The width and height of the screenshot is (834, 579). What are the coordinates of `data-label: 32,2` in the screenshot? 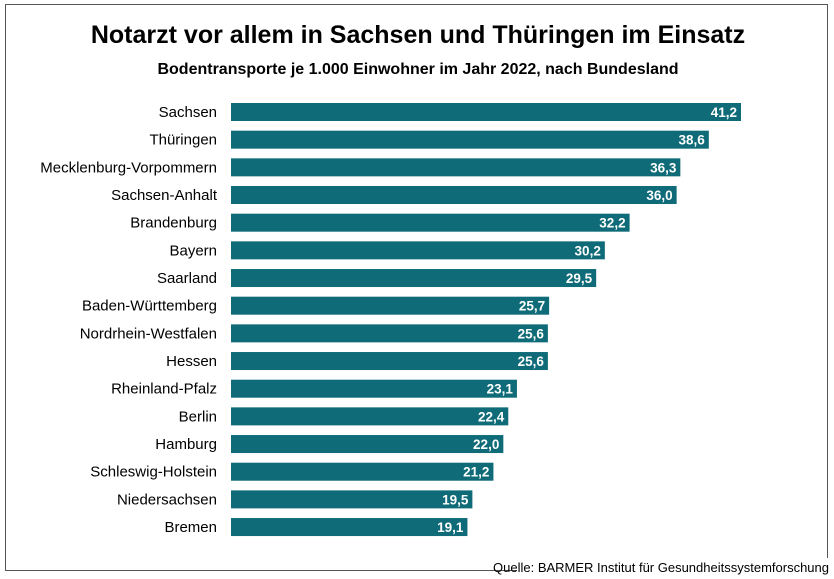 It's located at (612, 223).